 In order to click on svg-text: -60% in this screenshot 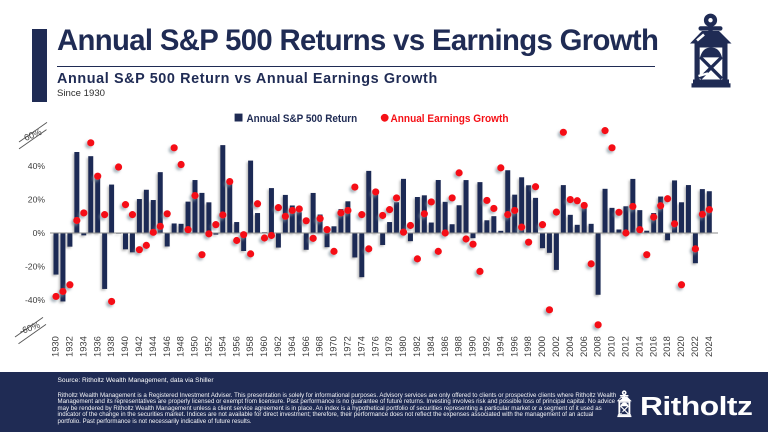, I will do `click(29, 328)`.